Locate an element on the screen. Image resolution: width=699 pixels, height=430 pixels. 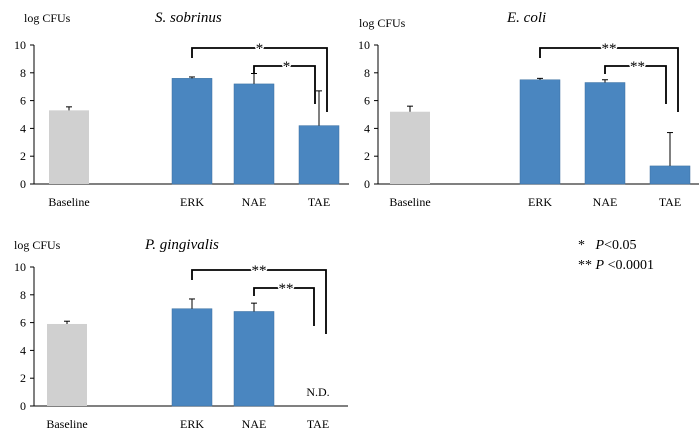
missing-value-label: N.D. is located at coordinates (317, 392).